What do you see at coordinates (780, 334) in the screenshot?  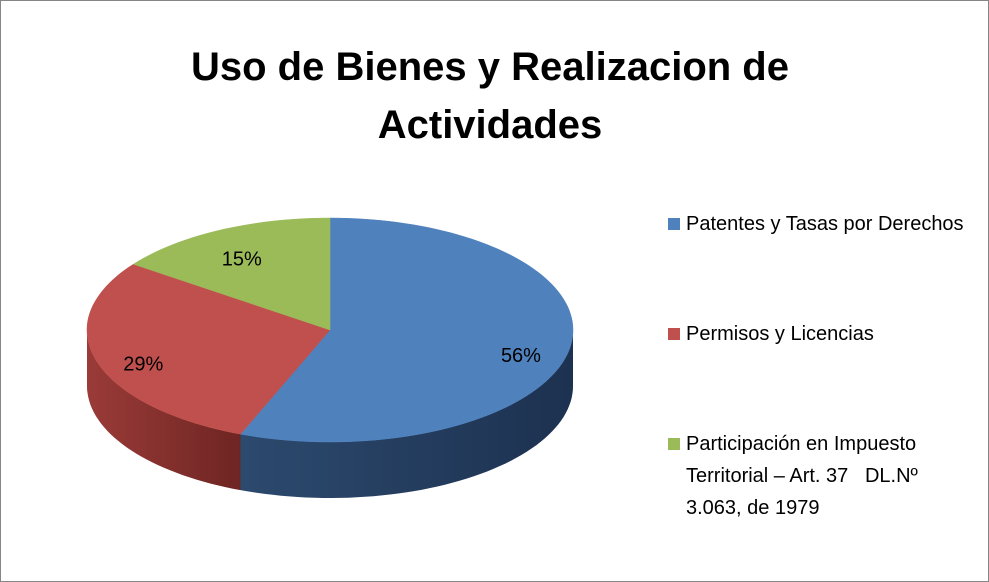 I see `legend-label: Permisos y Licencias` at bounding box center [780, 334].